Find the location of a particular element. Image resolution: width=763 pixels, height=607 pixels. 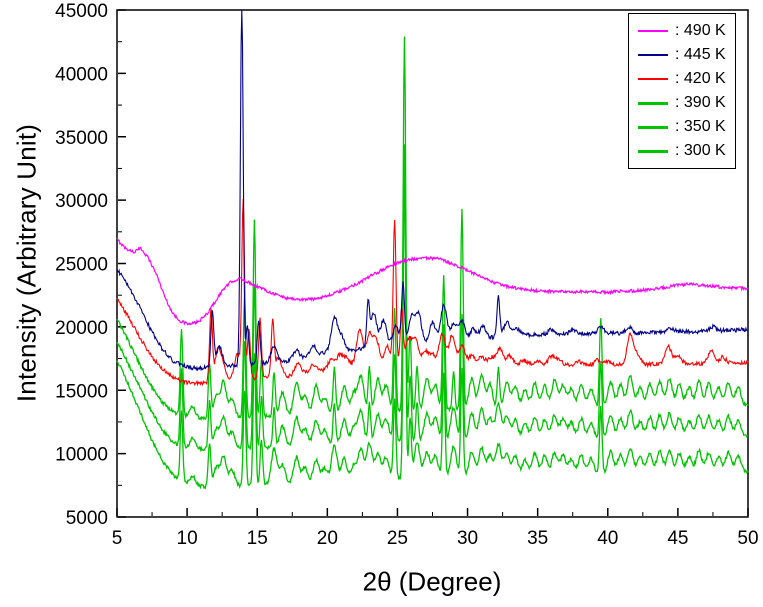

y-tick-label: 45000 is located at coordinates (81, 11).